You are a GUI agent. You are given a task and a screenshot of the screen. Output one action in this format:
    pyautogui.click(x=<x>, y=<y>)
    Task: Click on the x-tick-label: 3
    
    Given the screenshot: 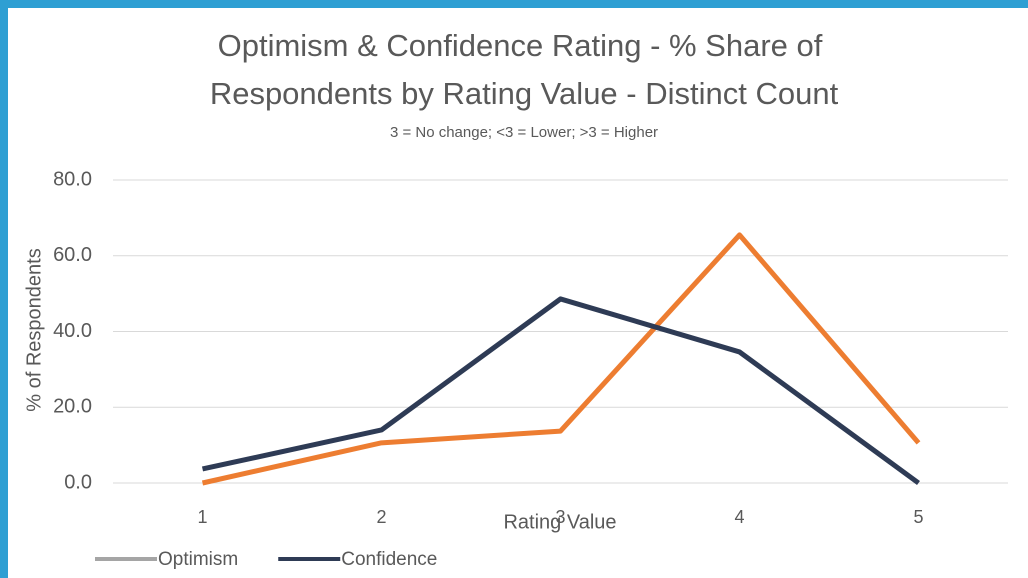 What is the action you would take?
    pyautogui.click(x=560, y=517)
    